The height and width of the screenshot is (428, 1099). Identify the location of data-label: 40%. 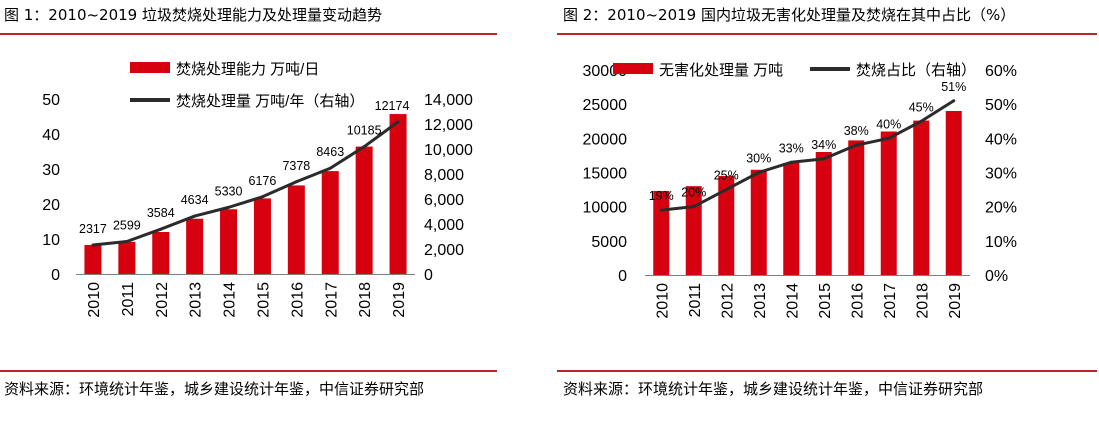
(888, 124).